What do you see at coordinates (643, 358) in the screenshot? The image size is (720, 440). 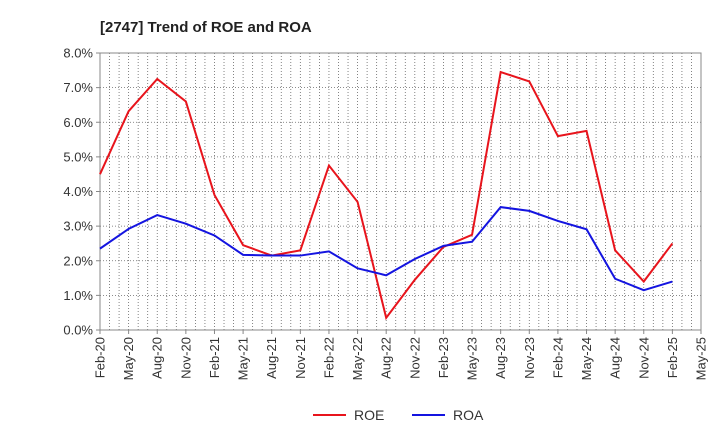 I see `x-tick-label: Nov-24` at bounding box center [643, 358].